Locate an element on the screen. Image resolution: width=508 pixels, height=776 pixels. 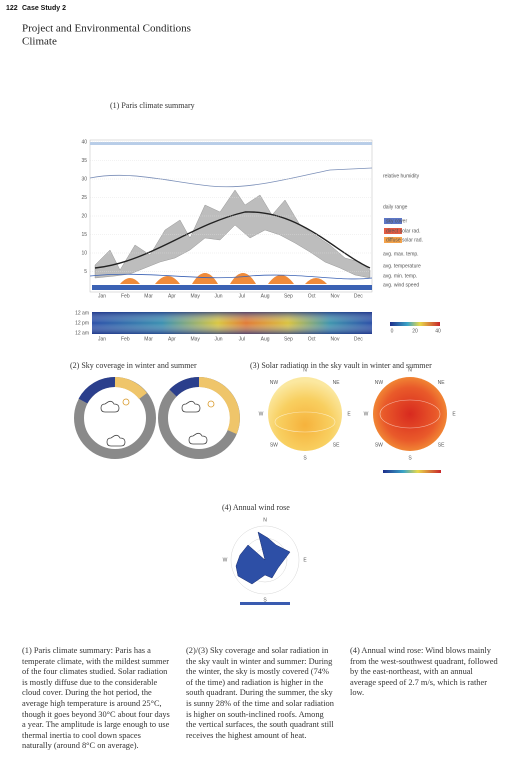
scale-label: 0 is located at coordinates (392, 331).